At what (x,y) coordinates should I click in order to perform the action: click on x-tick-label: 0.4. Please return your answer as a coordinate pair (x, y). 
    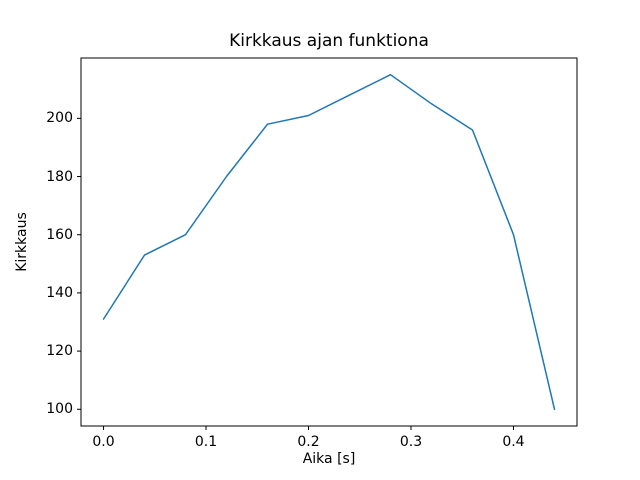
    Looking at the image, I should click on (513, 442).